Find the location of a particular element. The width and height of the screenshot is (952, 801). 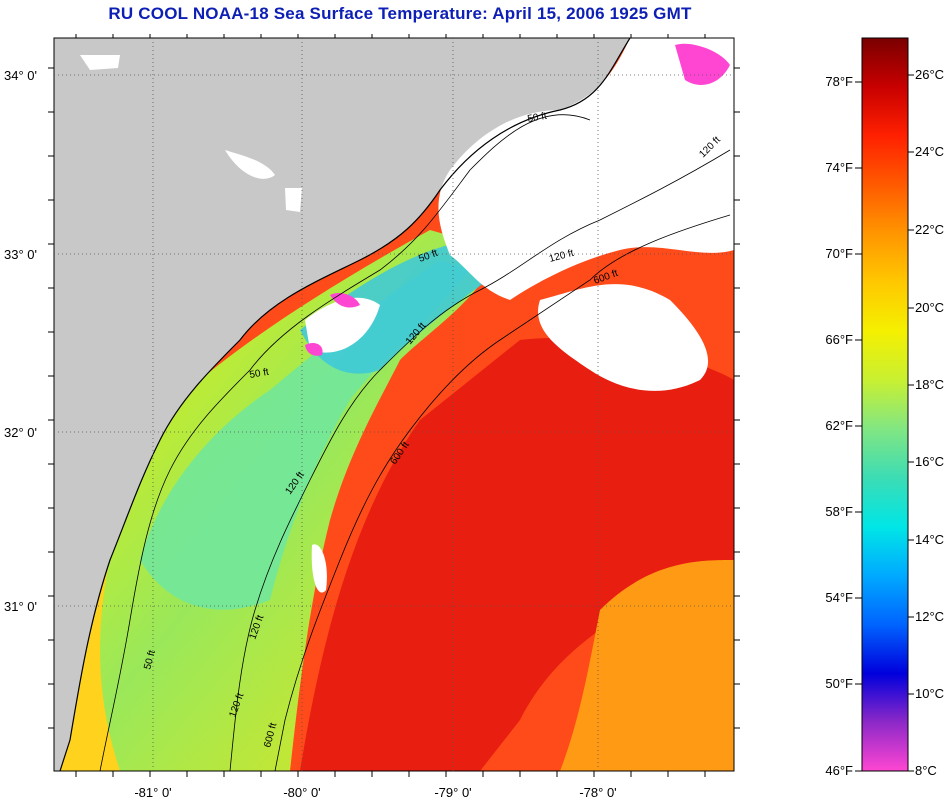

colorbar-c-label: 14°C is located at coordinates (929, 539).